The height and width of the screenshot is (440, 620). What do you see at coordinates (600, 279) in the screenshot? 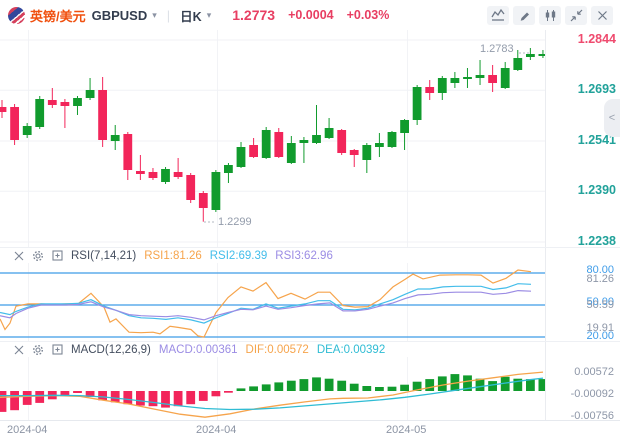
I see `rsi-axis-label: 81.26` at bounding box center [600, 279].